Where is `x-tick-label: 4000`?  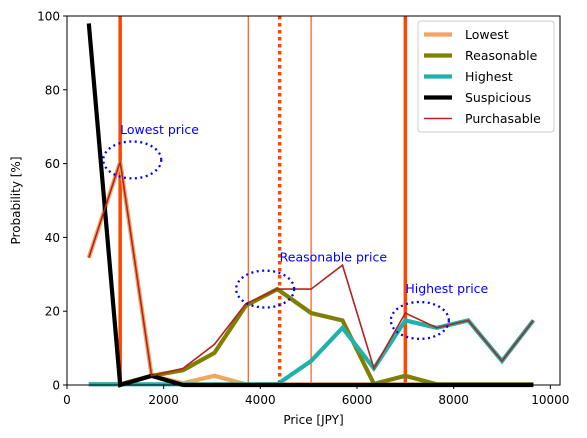 x-tick-label: 4000 is located at coordinates (260, 400).